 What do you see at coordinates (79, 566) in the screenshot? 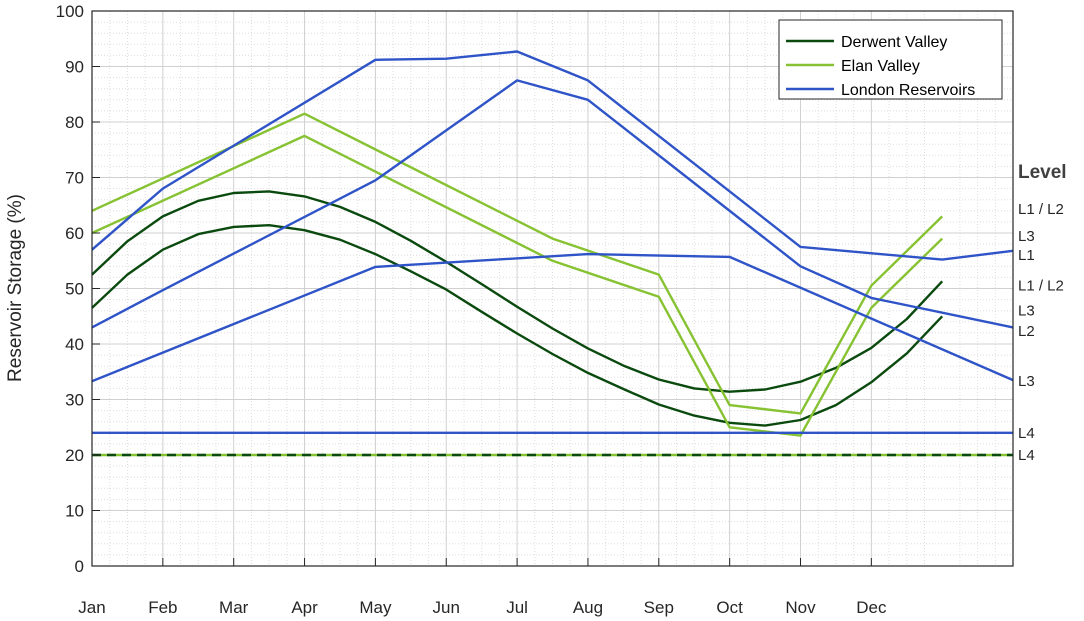
I see `y-tick-label: 0` at bounding box center [79, 566].